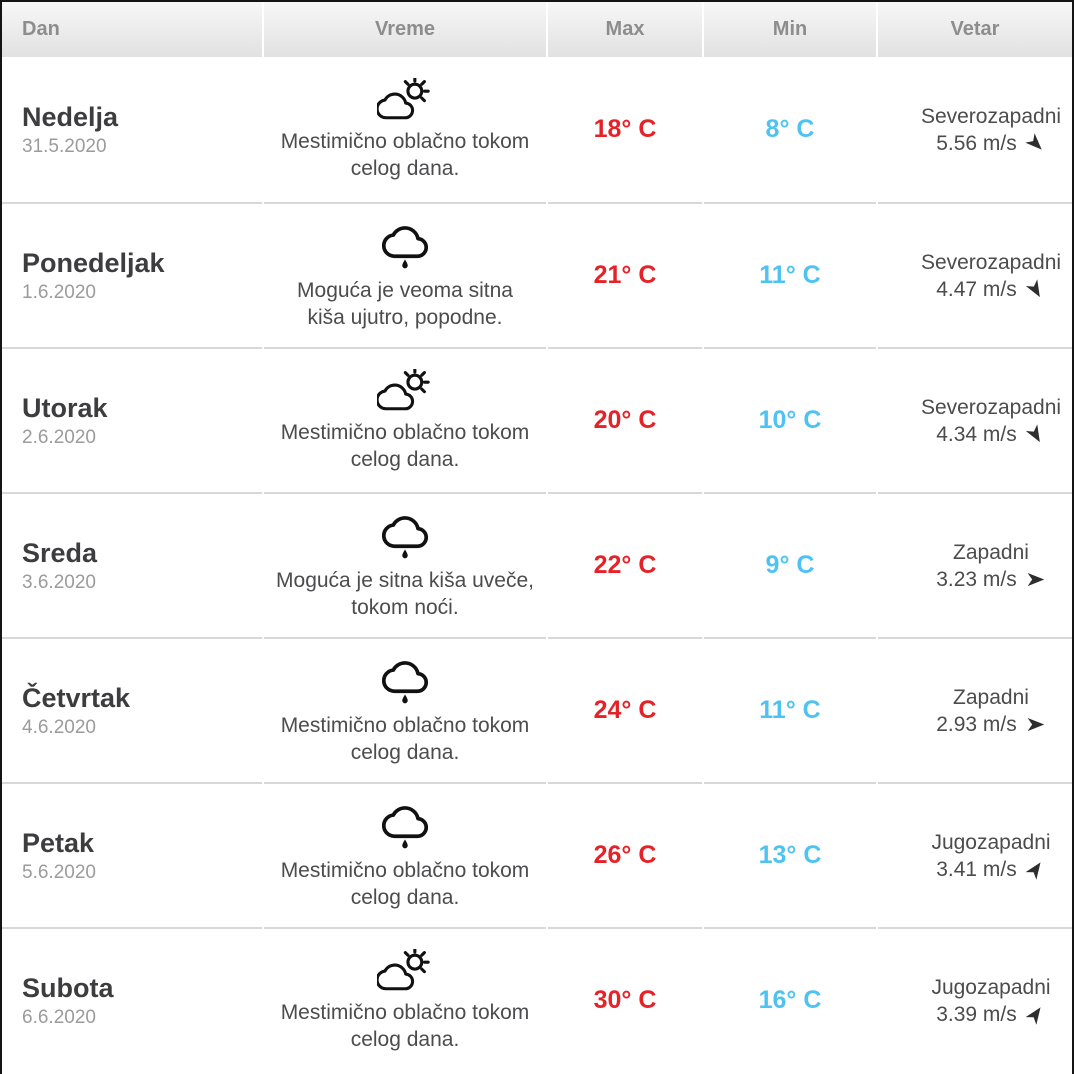 The height and width of the screenshot is (1074, 1074). I want to click on day-date: 31.5.2020, so click(64, 146).